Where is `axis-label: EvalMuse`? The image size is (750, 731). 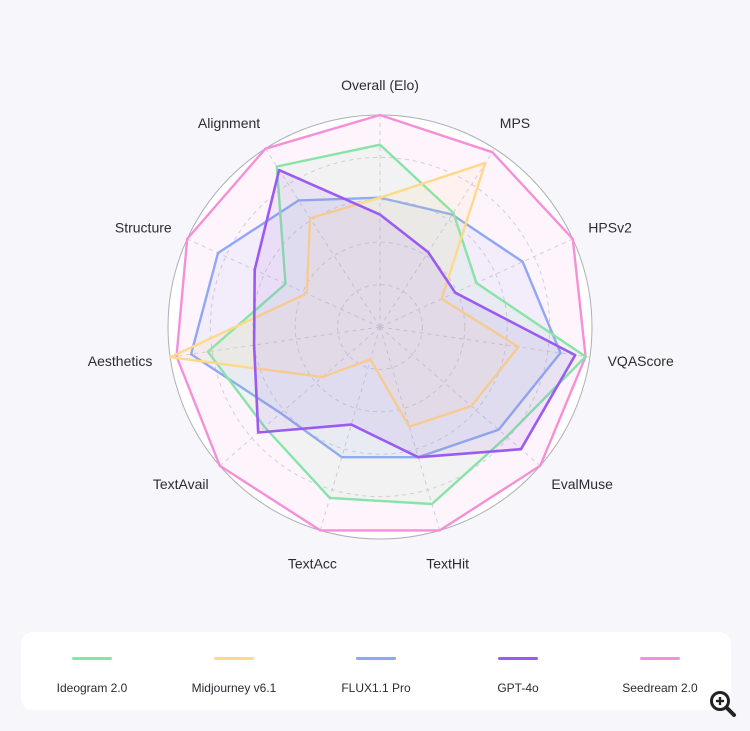
axis-label: EvalMuse is located at coordinates (582, 484).